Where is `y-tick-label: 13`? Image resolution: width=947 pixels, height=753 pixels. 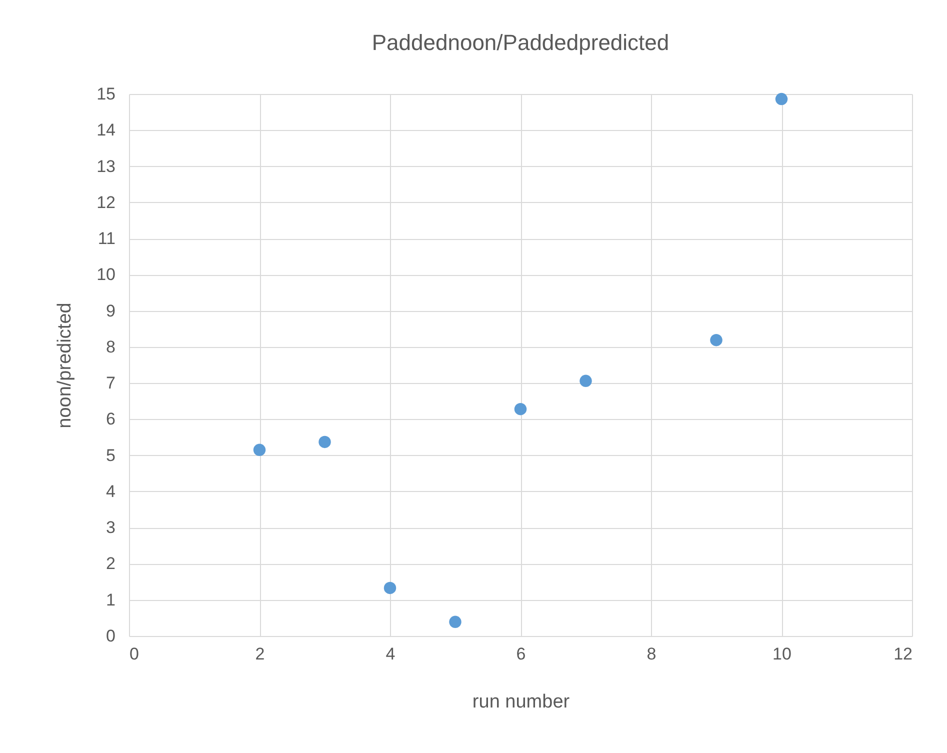 y-tick-label: 13 is located at coordinates (106, 166).